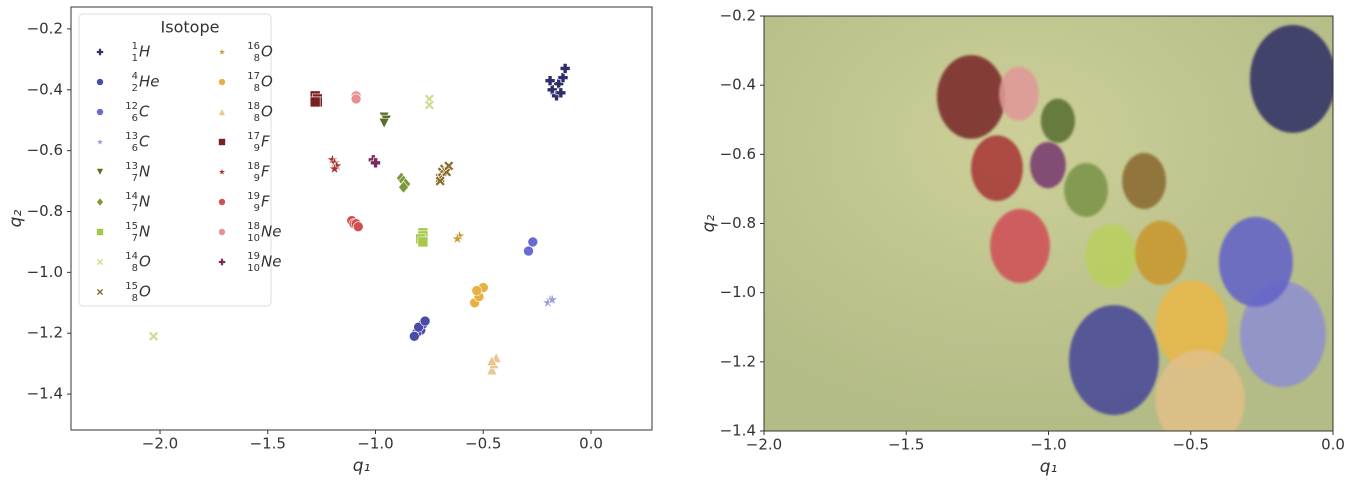  I want to click on x-tick-label: −1.5, so click(906, 445).